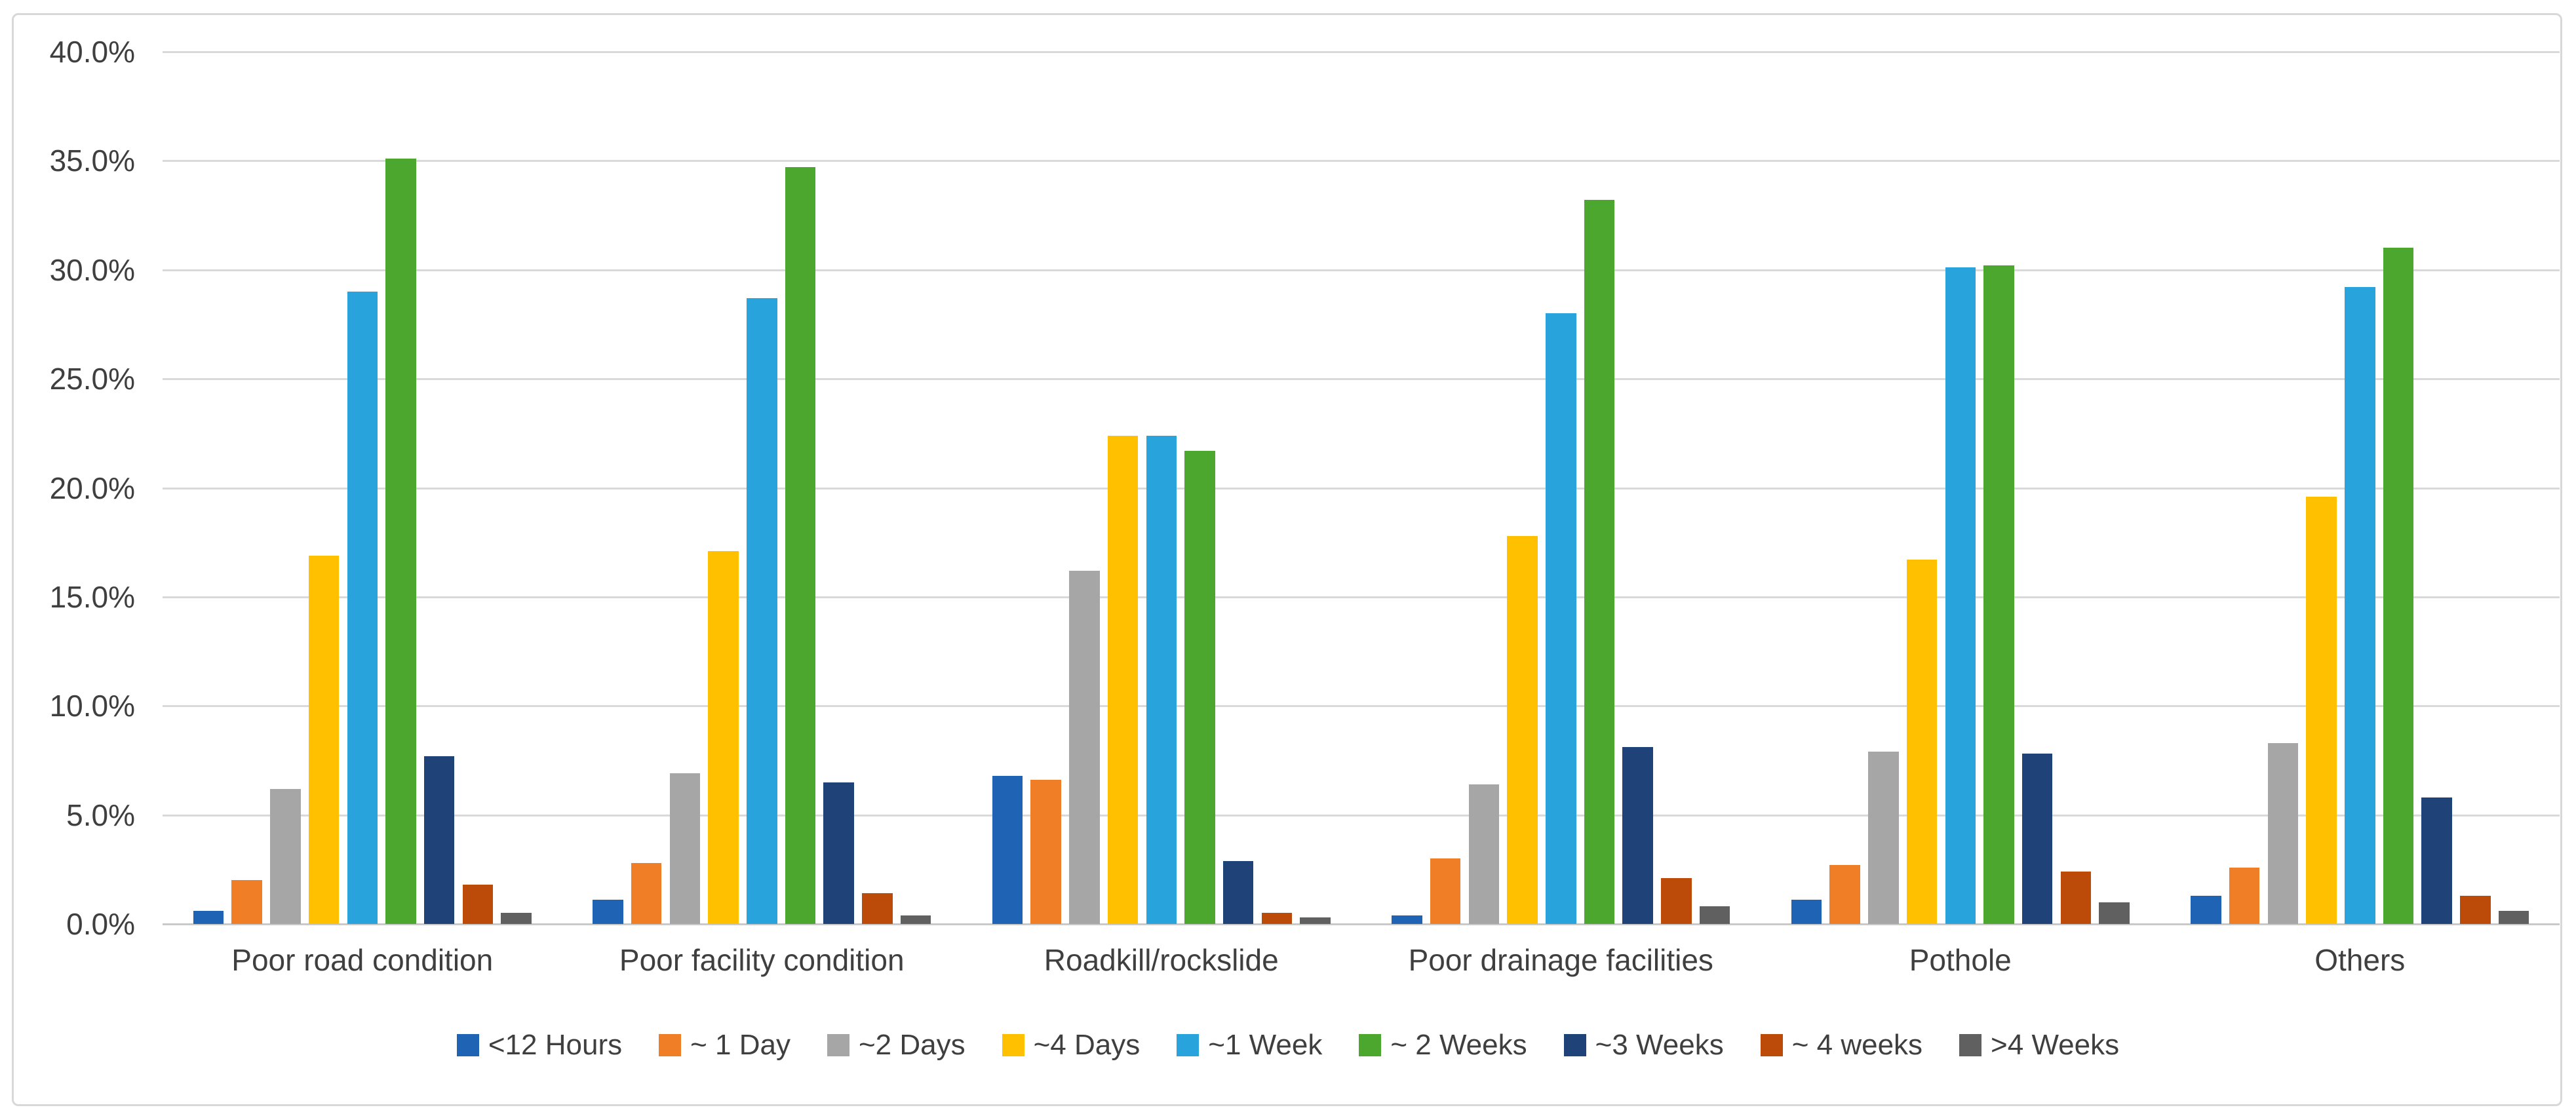  I want to click on gridline-15.0%, so click(1361, 597).